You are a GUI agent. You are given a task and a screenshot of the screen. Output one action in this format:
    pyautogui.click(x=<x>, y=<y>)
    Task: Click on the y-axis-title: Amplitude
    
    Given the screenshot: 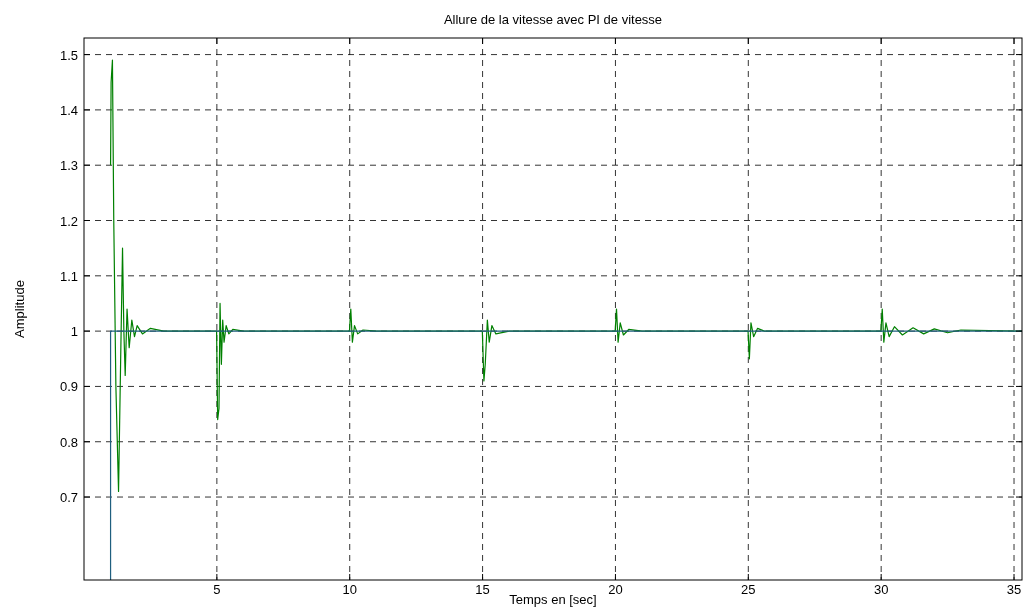 What is the action you would take?
    pyautogui.click(x=19, y=309)
    